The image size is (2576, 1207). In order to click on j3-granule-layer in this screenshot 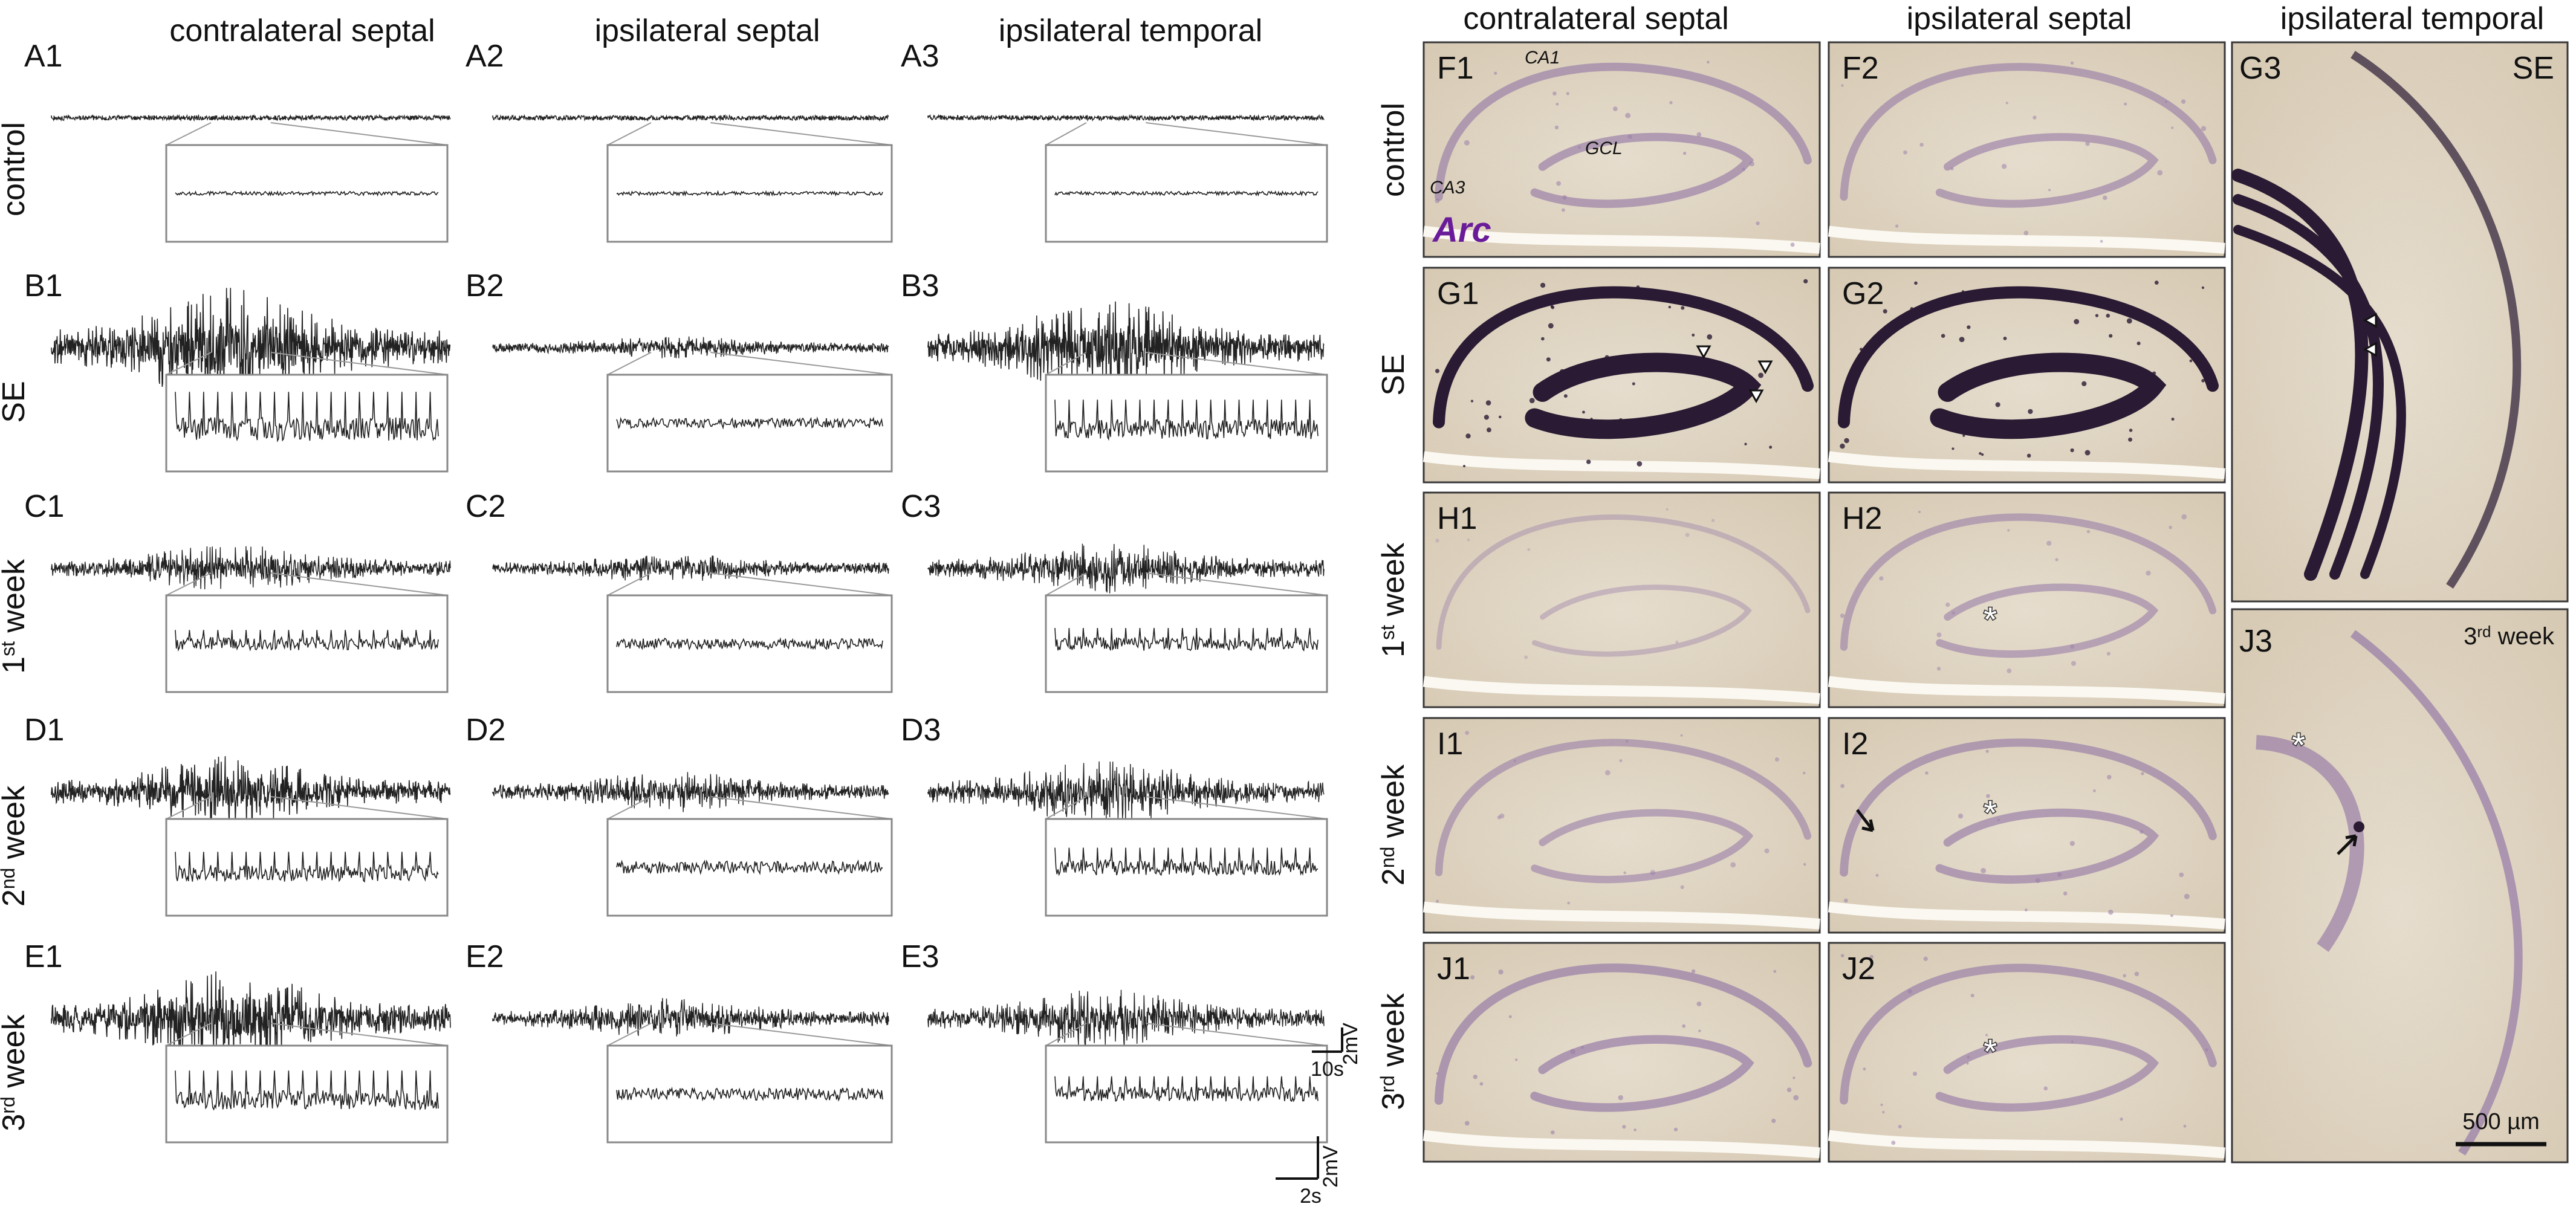, I will do `click(2310, 843)`.